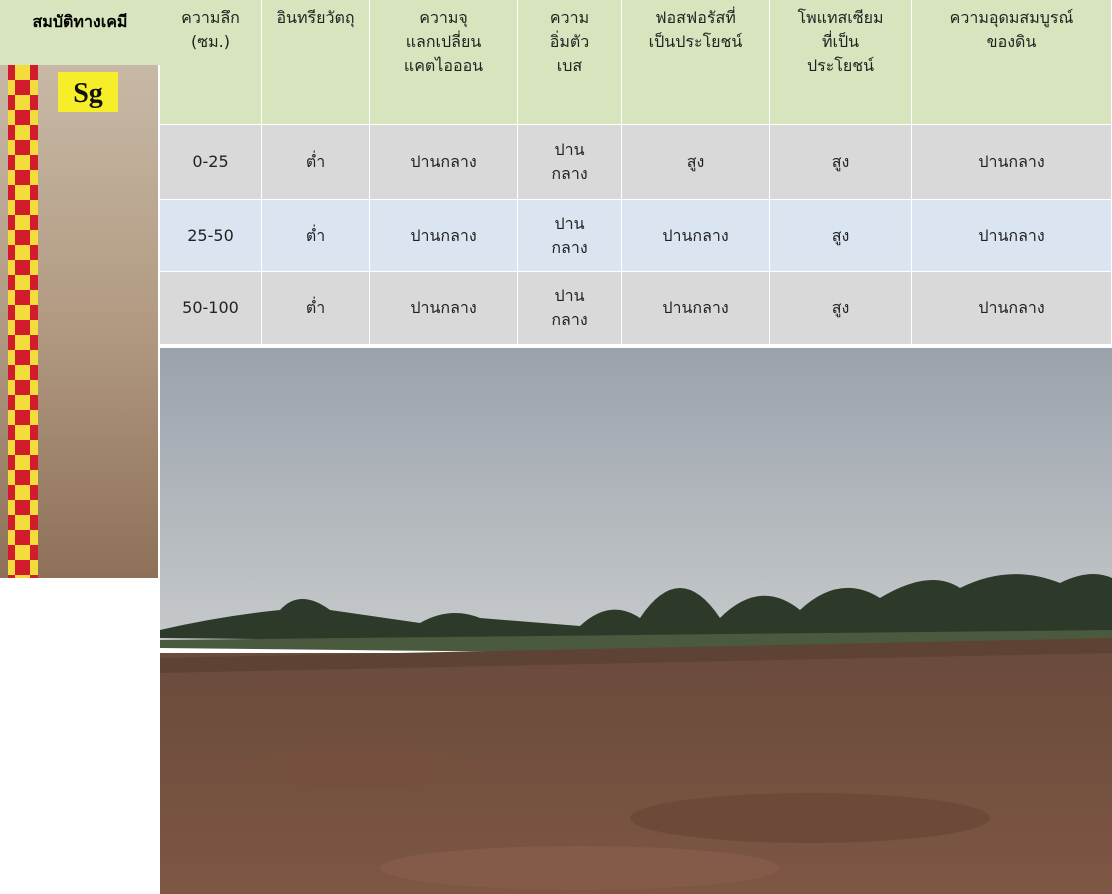 The height and width of the screenshot is (894, 1112). Describe the element at coordinates (696, 62) in the screenshot. I see `header-cell: ฟอสฟอรัสที่เป็นประโยชน์` at that location.